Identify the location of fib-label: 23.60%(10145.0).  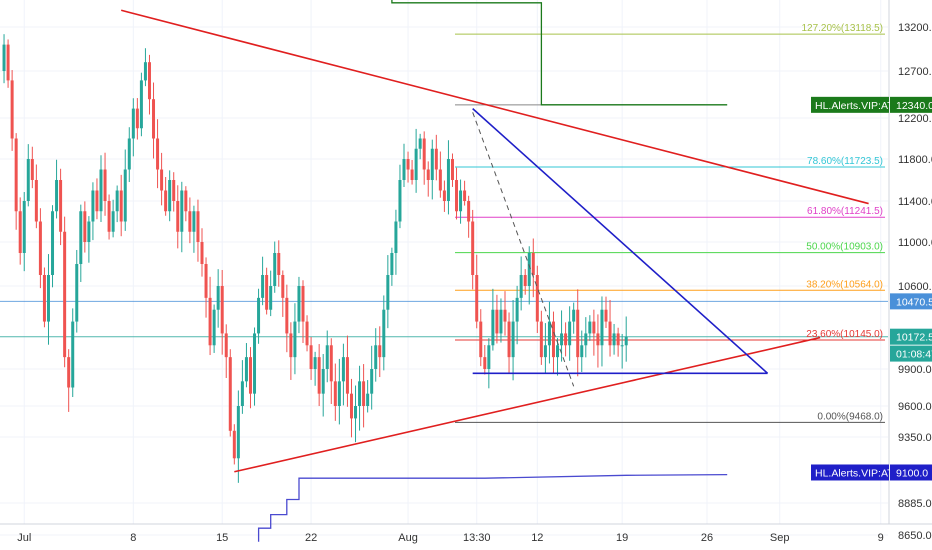
(844, 334).